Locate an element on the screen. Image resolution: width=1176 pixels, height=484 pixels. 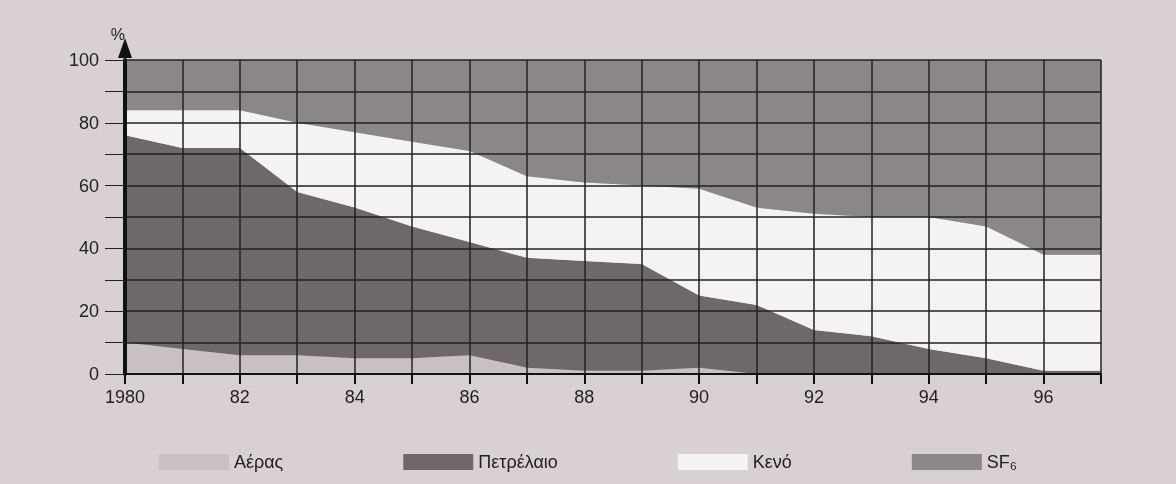
legend-label: Αέρας is located at coordinates (258, 462).